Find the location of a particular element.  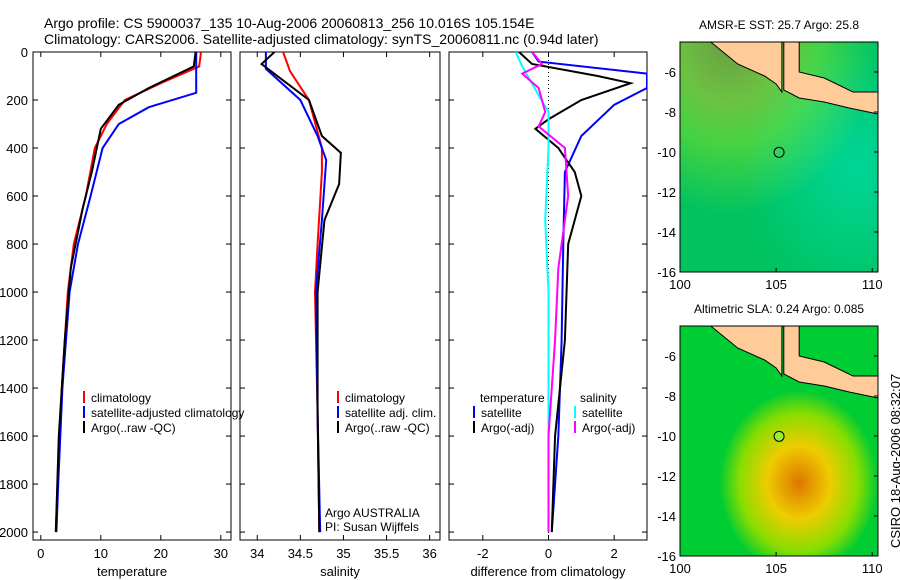

x-tick-label: 36 is located at coordinates (429, 553).